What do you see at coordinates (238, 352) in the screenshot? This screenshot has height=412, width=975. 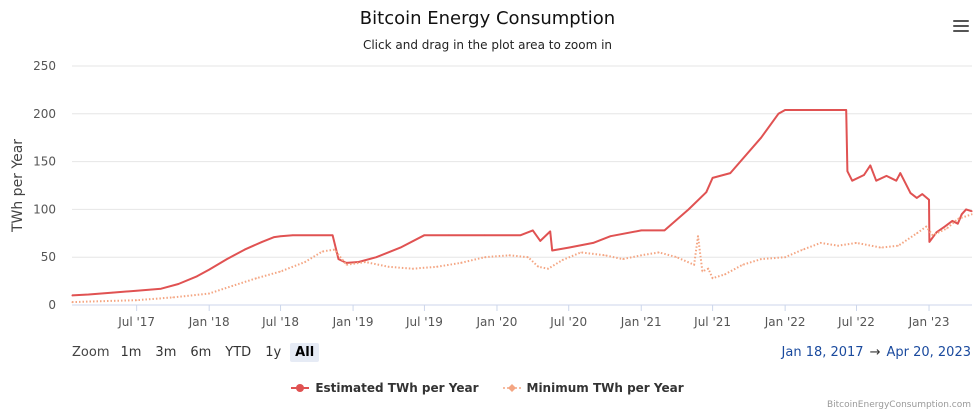 I see `zoom-ytd-button: YTD` at bounding box center [238, 352].